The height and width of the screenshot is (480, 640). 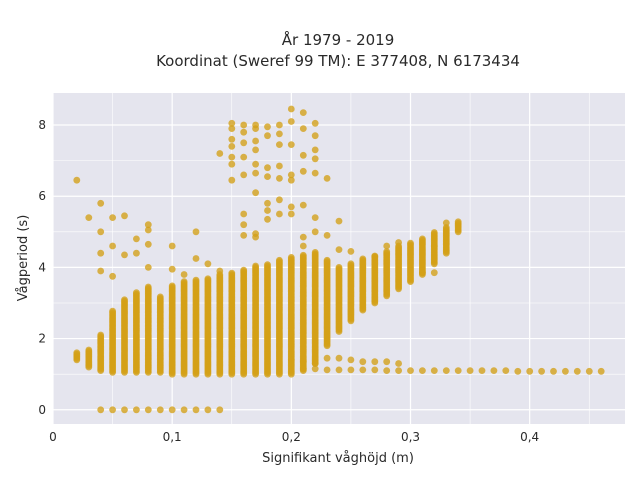 I want to click on x-axis-label: Signifikant våghöjd (m), so click(x=338, y=458).